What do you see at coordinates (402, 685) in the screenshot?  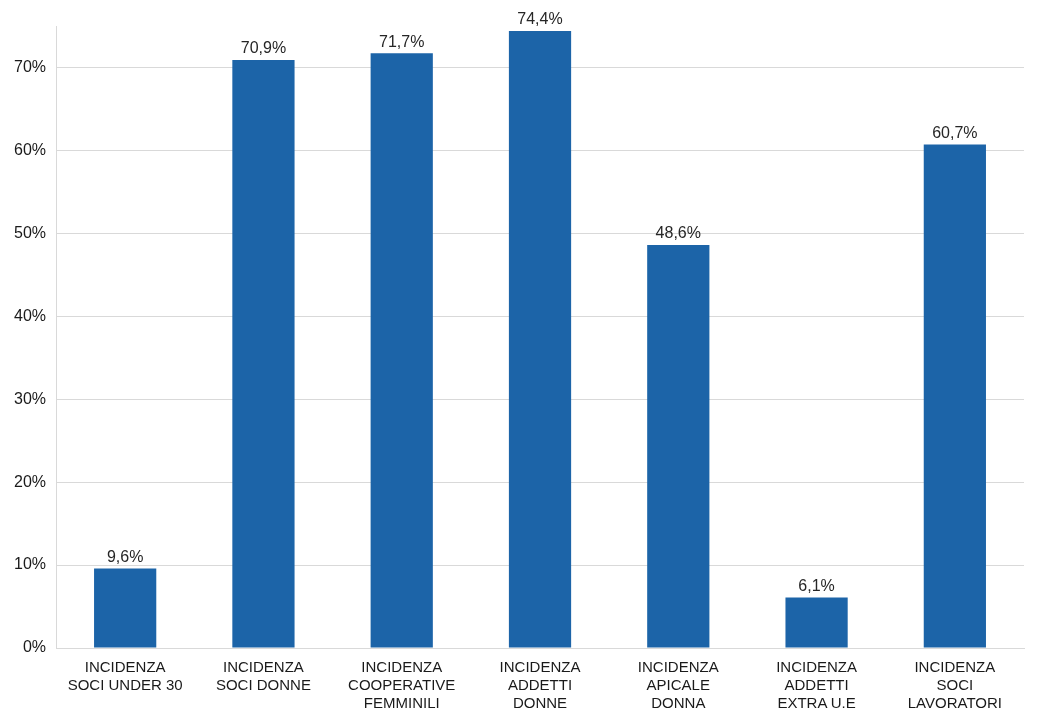 I see `x-tick-label: INCIDENZA COOPERATIVE FEMMINILI` at bounding box center [402, 685].